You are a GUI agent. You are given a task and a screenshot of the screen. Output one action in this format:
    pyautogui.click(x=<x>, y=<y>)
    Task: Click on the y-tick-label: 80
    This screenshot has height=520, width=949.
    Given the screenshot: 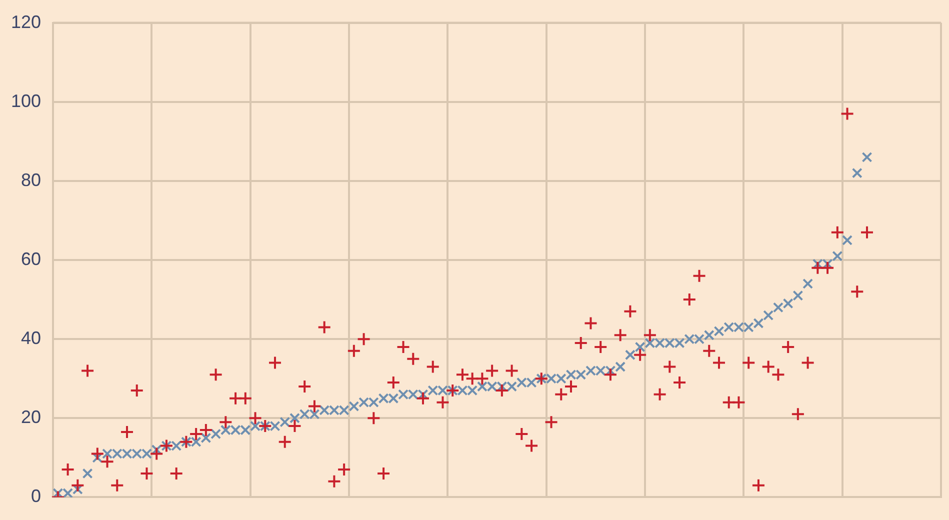 What is the action you would take?
    pyautogui.click(x=30, y=180)
    